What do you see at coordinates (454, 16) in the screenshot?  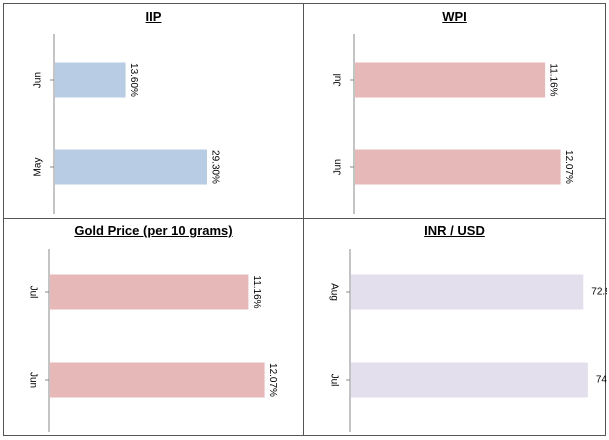 I see `chart-title: WPI` at bounding box center [454, 16].